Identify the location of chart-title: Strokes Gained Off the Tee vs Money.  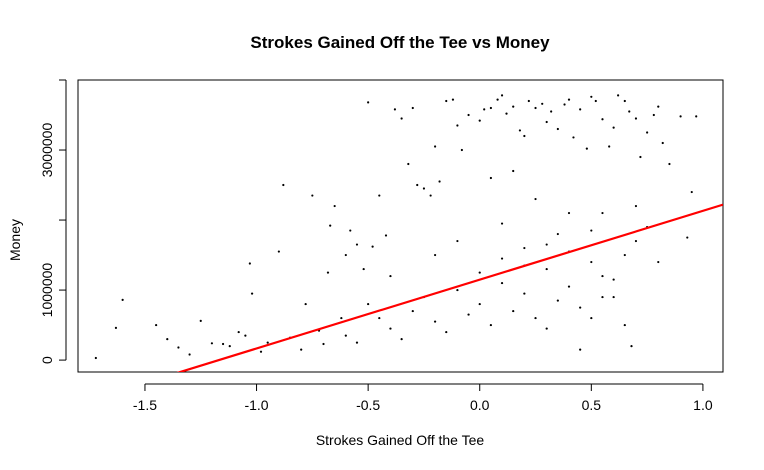
(400, 42).